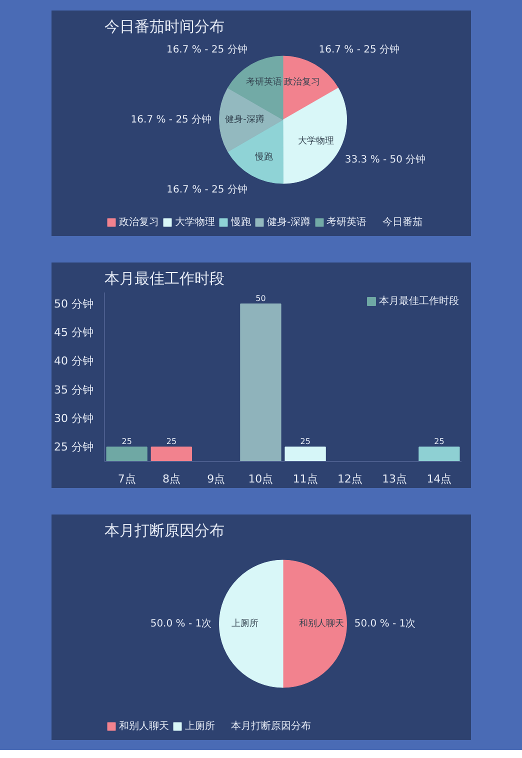 This screenshot has height=758, width=522. What do you see at coordinates (164, 279) in the screenshot?
I see `chart-title: 本月最佳工作时段` at bounding box center [164, 279].